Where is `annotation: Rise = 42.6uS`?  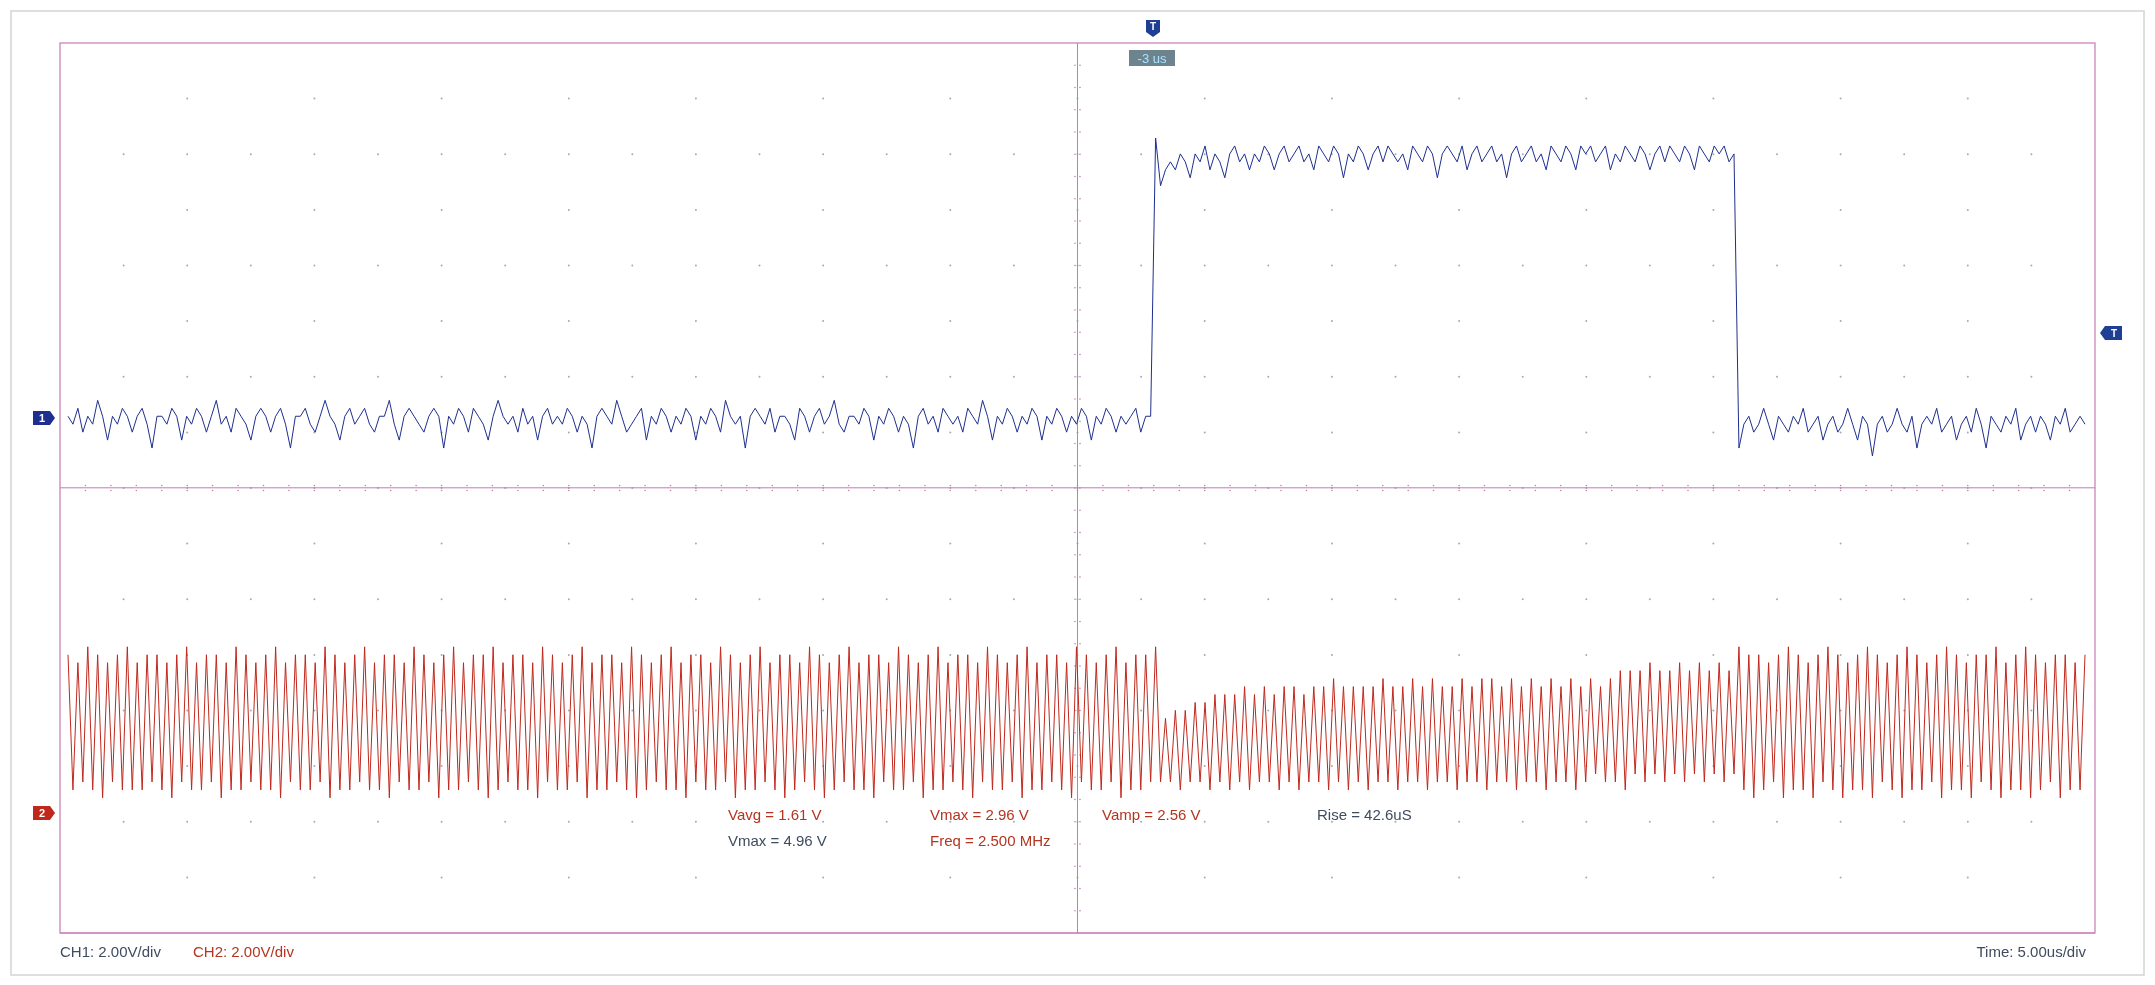 annotation: Rise = 42.6uS is located at coordinates (1364, 814).